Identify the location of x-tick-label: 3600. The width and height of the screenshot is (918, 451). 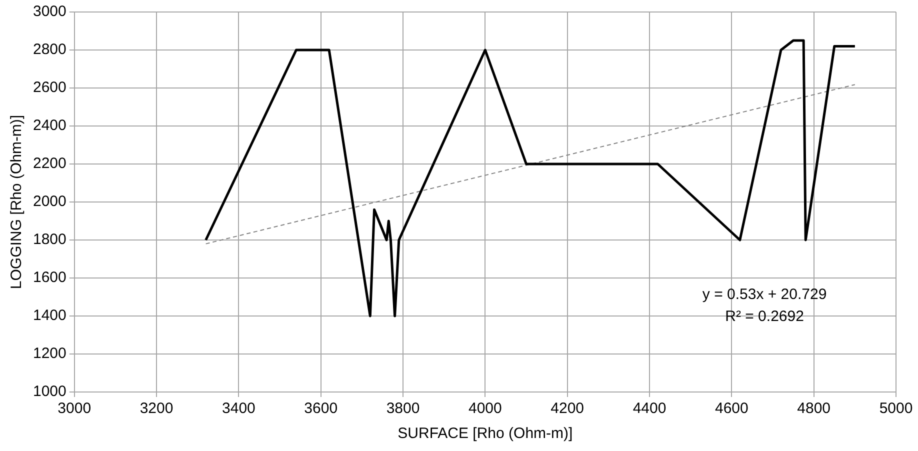
(321, 409).